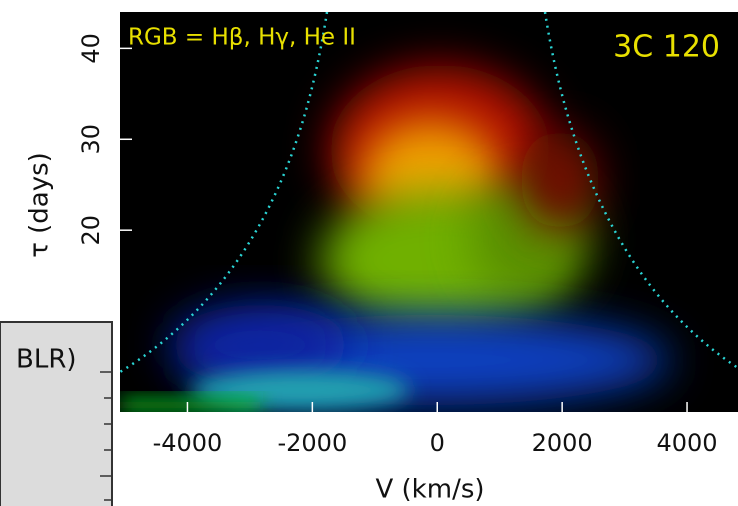 This screenshot has width=738, height=506. What do you see at coordinates (312, 443) in the screenshot?
I see `x-tick-label: -2000` at bounding box center [312, 443].